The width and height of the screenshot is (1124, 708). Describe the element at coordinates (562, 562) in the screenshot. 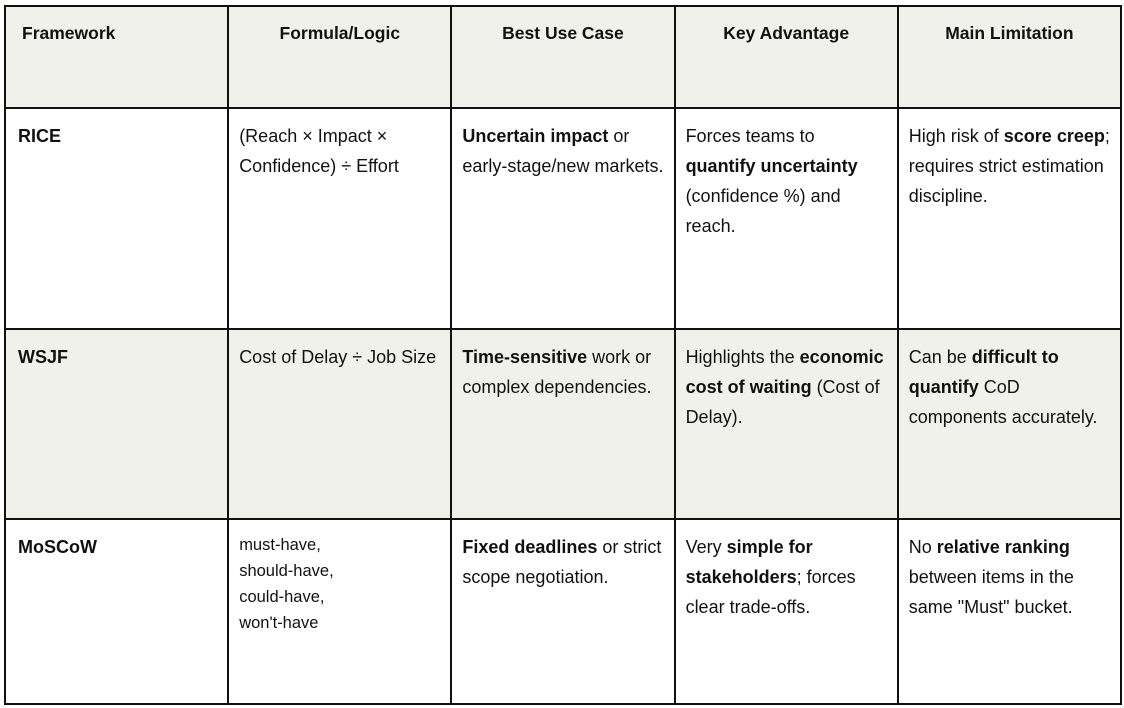

I see `text: or strict scope negotiation.` at that location.